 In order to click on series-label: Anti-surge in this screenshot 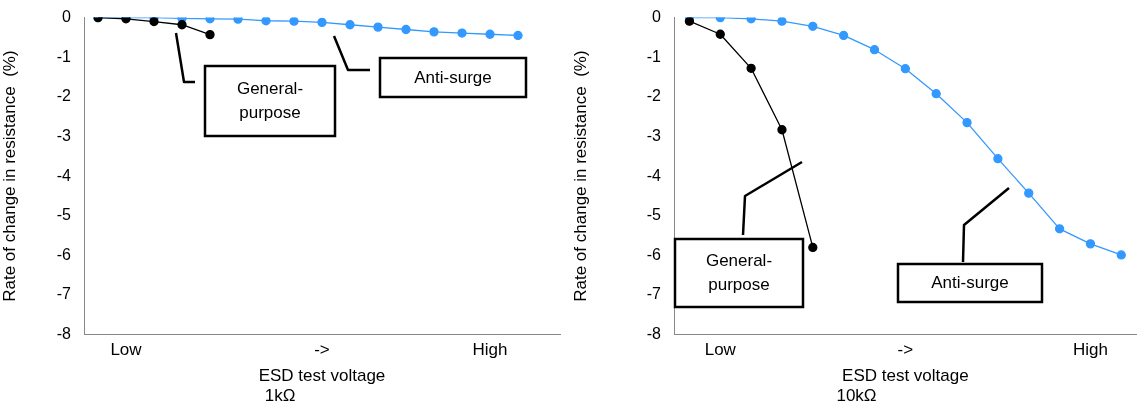, I will do `click(453, 77)`.